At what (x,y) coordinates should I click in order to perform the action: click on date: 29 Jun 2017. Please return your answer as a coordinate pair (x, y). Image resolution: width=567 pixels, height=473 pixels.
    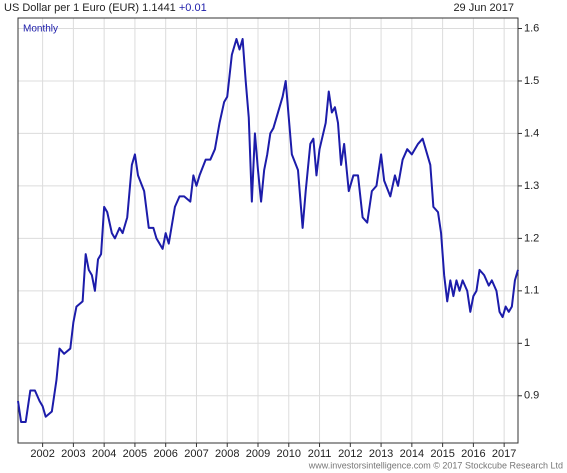
    Looking at the image, I should click on (483, 8).